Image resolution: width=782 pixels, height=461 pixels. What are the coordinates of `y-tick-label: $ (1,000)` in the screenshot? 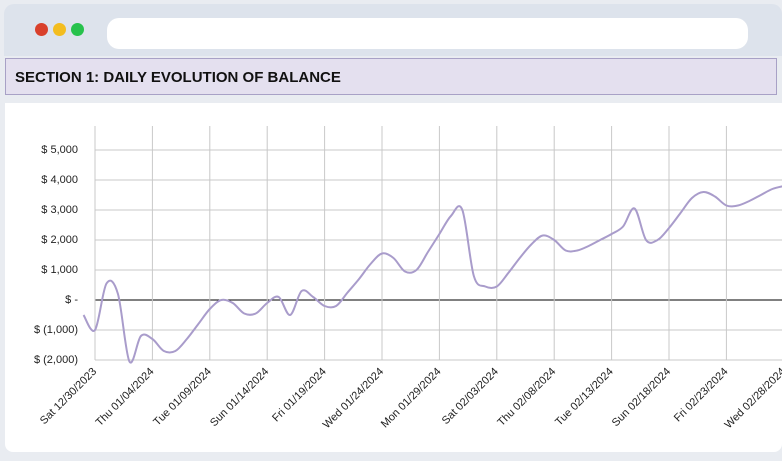 It's located at (56, 330).